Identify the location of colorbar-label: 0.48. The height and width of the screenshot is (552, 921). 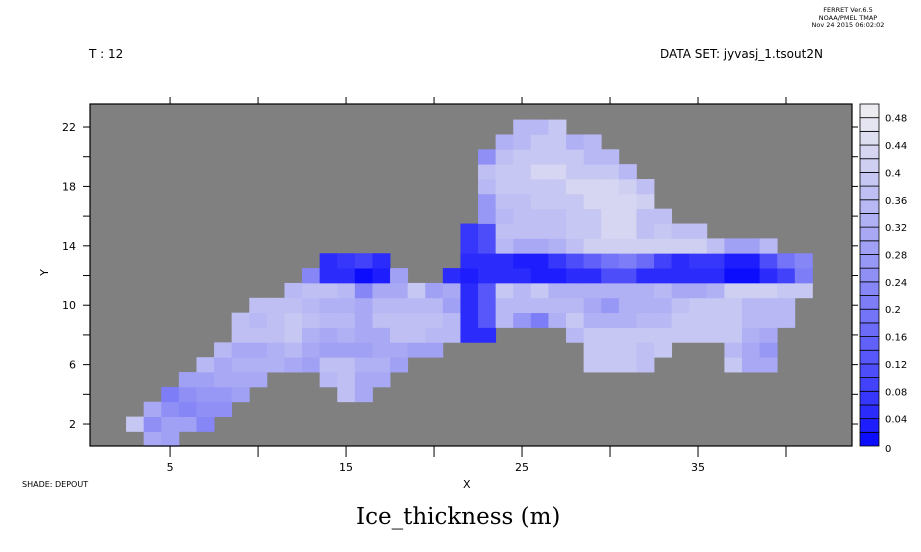
(896, 119).